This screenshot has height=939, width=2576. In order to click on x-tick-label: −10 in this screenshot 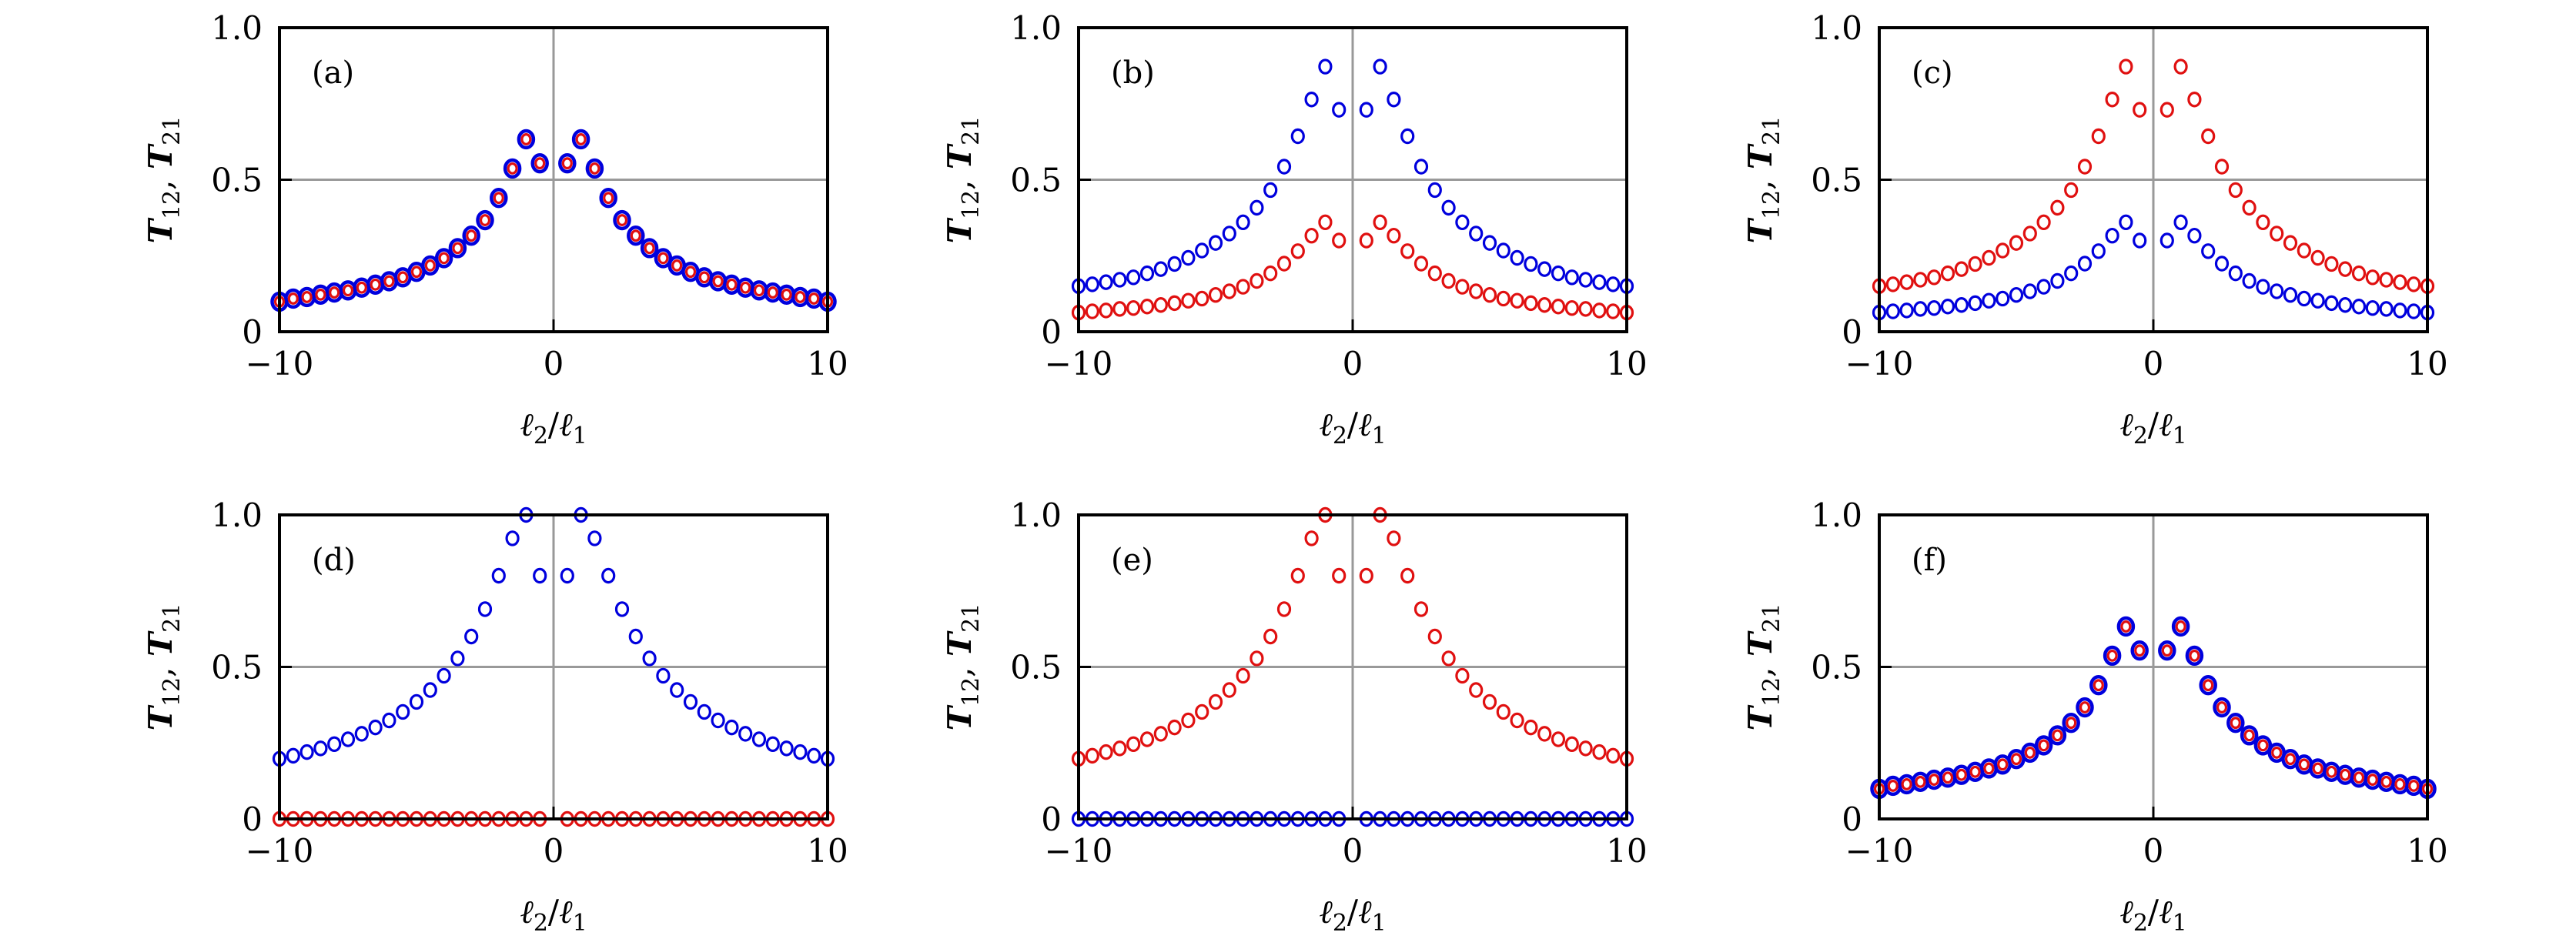, I will do `click(1880, 364)`.